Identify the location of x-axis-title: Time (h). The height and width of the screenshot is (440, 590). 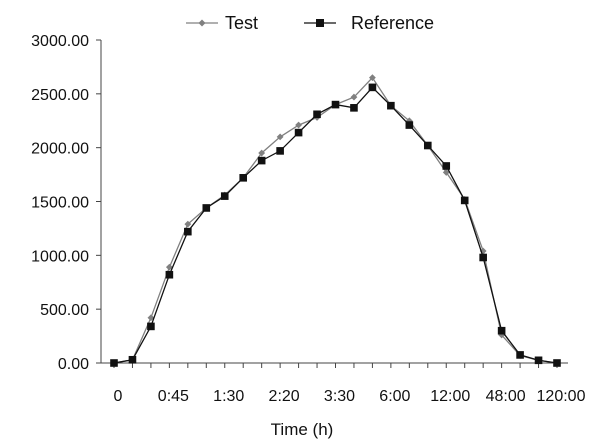
(302, 429).